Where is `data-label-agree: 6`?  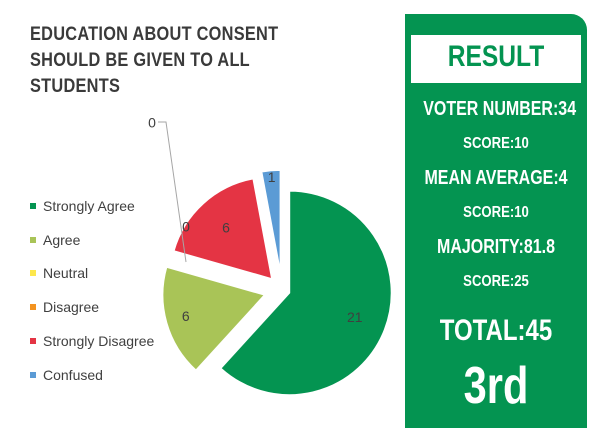
data-label-agree: 6 is located at coordinates (186, 316).